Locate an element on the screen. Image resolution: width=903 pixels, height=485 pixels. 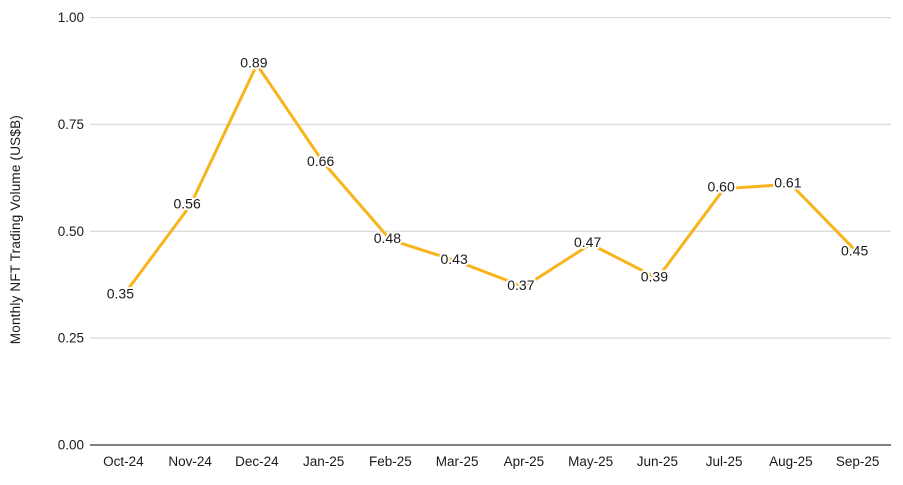
data-point-label: 0.43 is located at coordinates (454, 259).